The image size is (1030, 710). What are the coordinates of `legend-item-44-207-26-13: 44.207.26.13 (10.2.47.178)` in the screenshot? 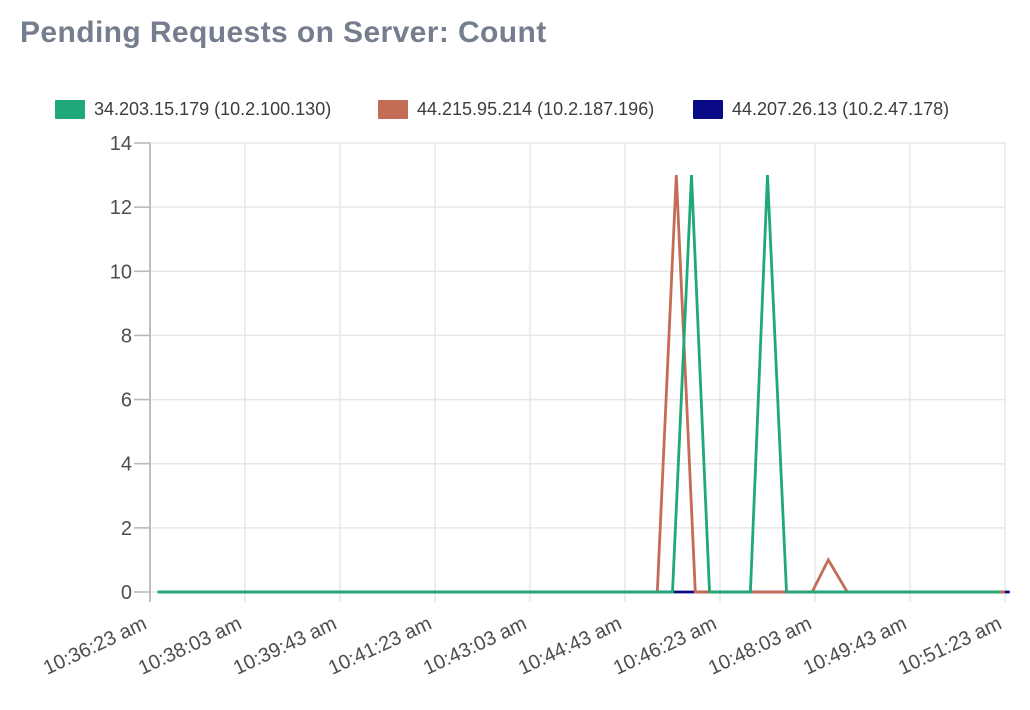 It's located at (821, 109).